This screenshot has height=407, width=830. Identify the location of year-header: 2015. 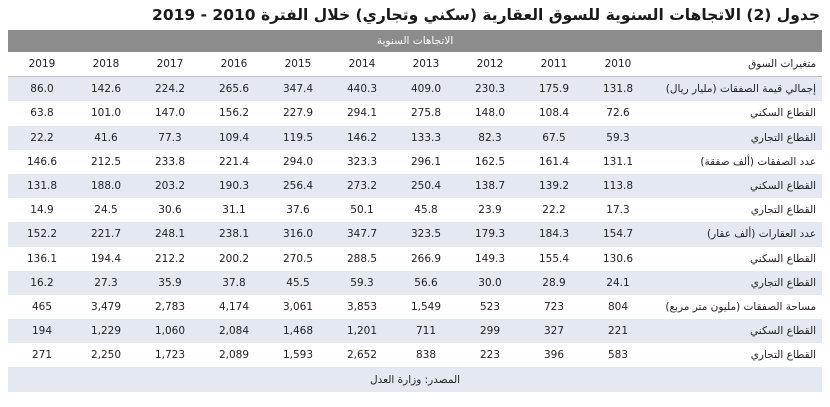
(296, 65).